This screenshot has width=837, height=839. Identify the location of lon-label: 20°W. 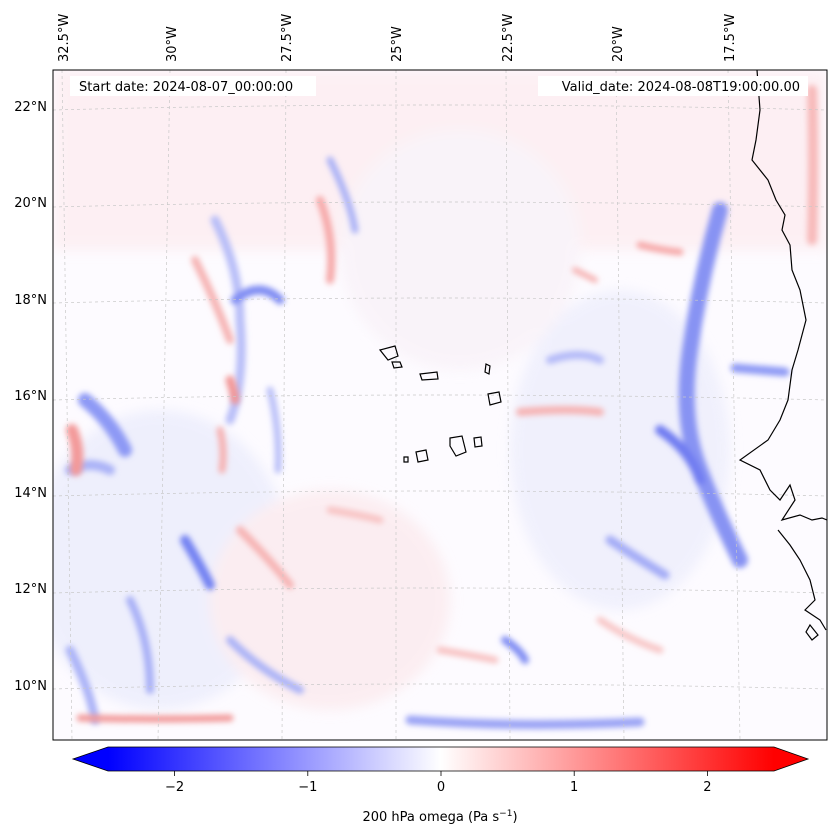
(618, 44).